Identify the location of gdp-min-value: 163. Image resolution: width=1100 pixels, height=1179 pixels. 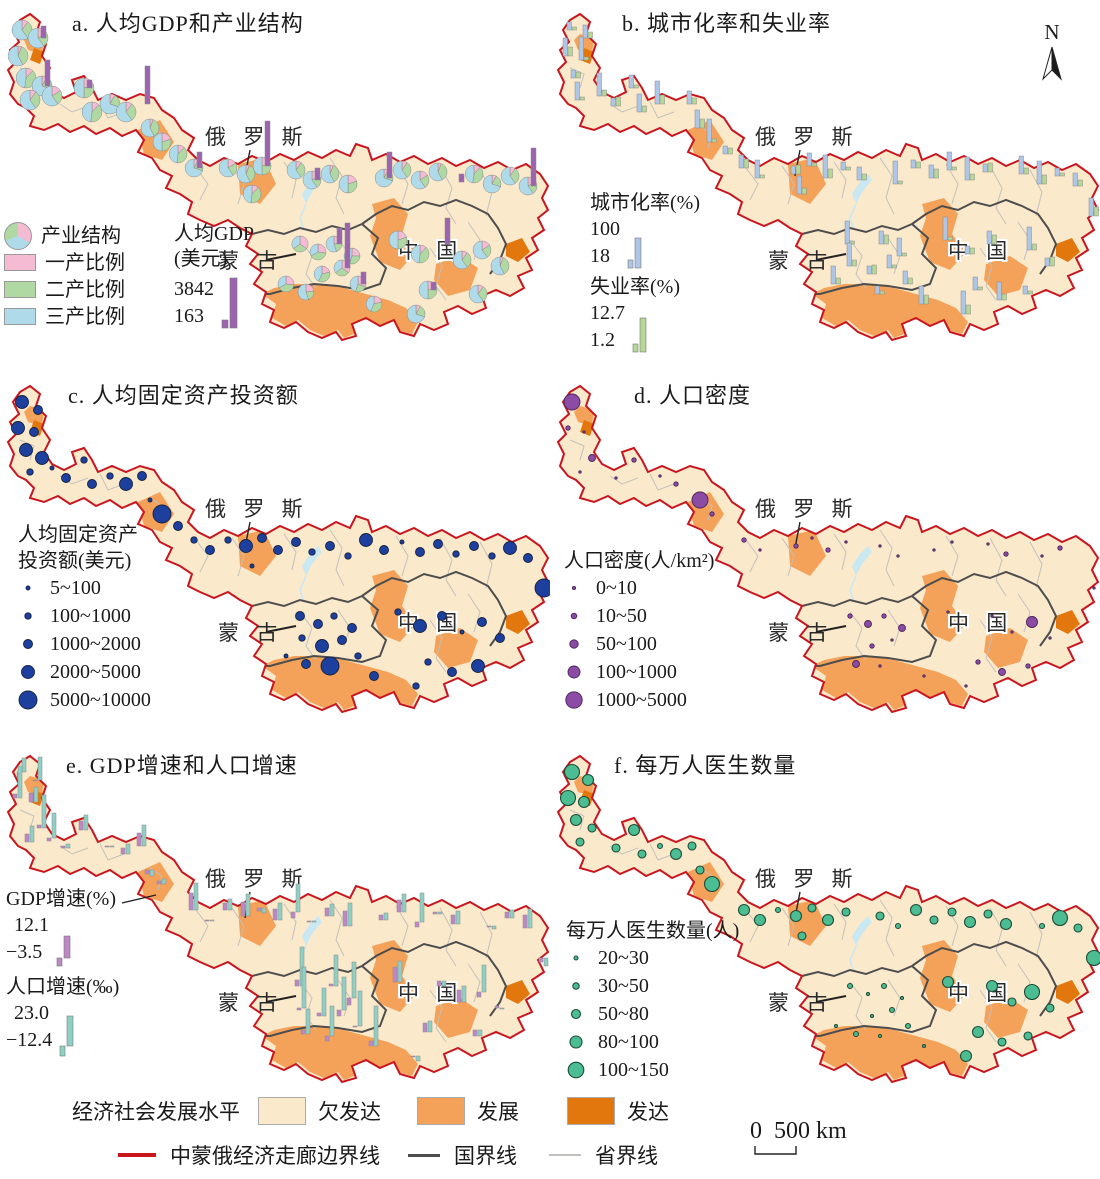
(189, 316).